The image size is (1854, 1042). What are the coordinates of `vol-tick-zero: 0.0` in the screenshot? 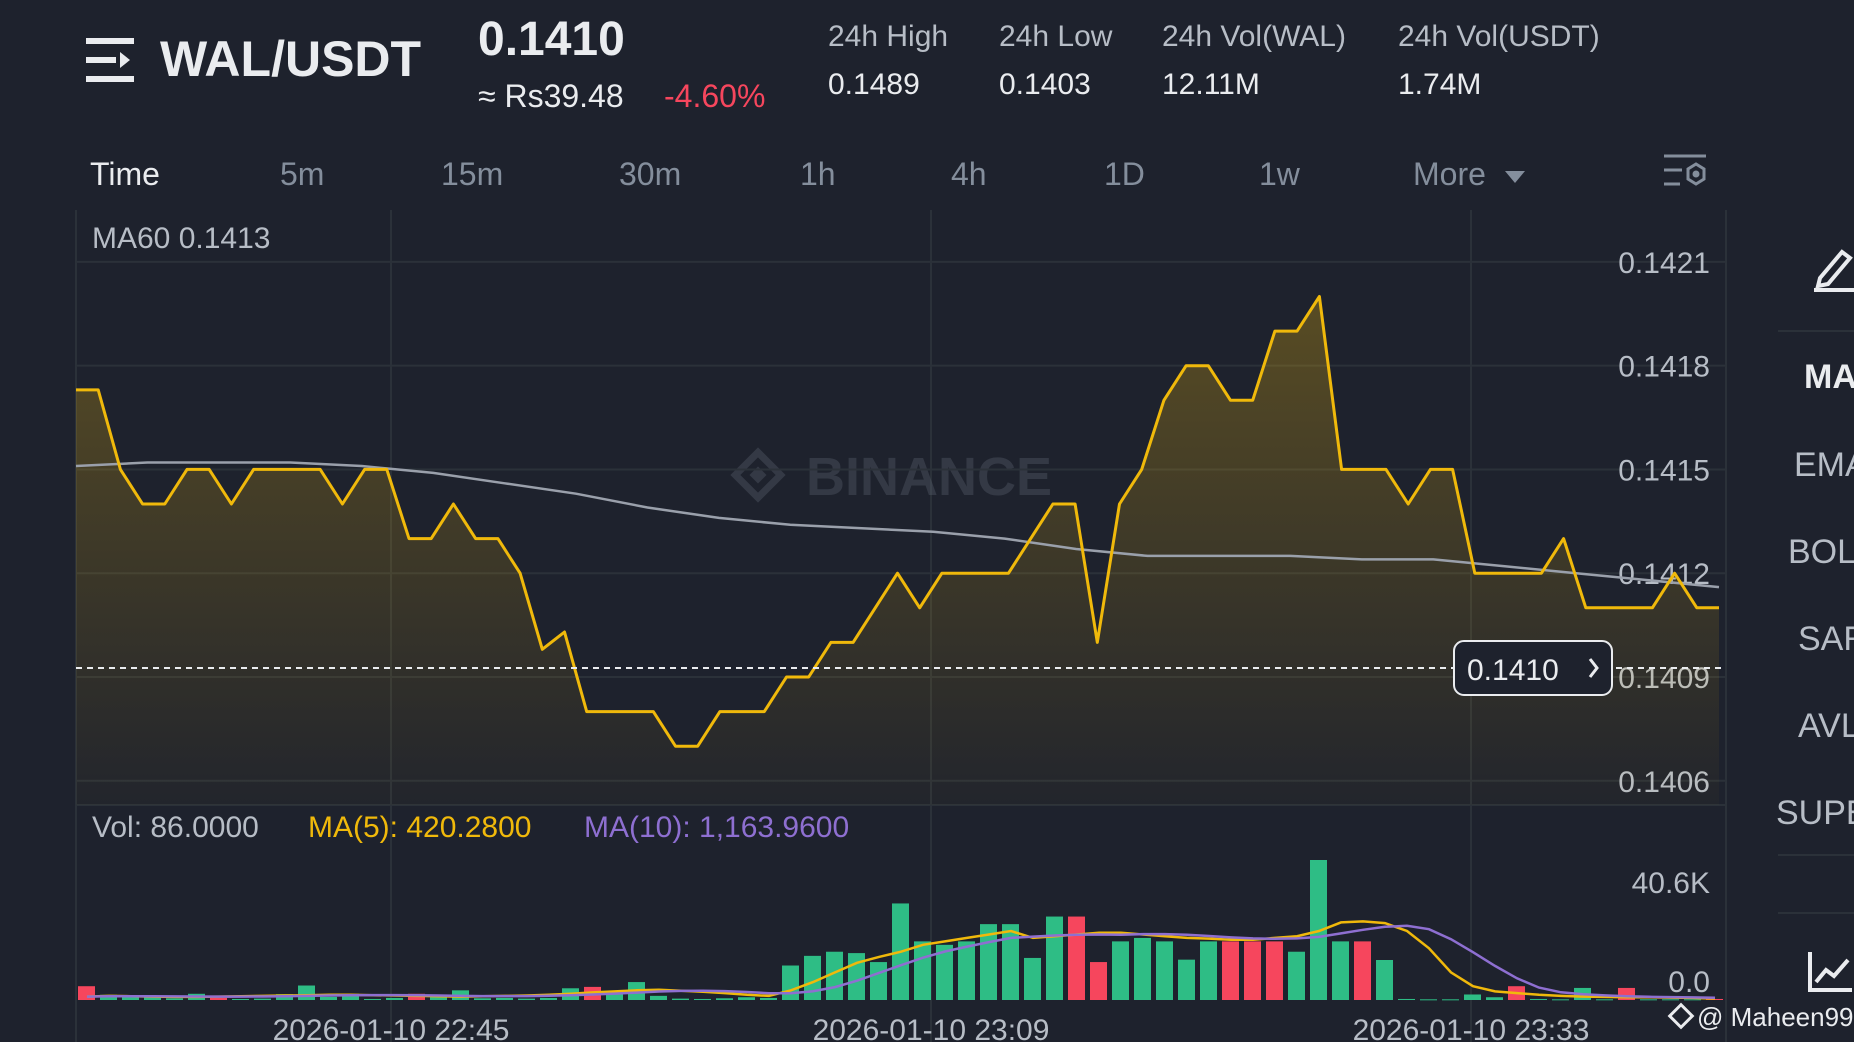 It's located at (1689, 982).